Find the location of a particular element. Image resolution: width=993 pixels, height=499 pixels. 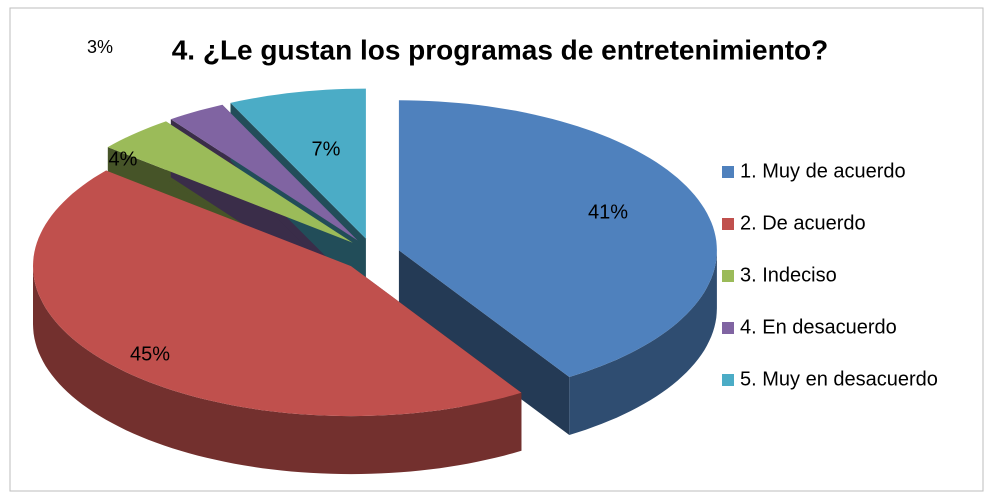

legend-label: 3. Indeciso is located at coordinates (788, 275).